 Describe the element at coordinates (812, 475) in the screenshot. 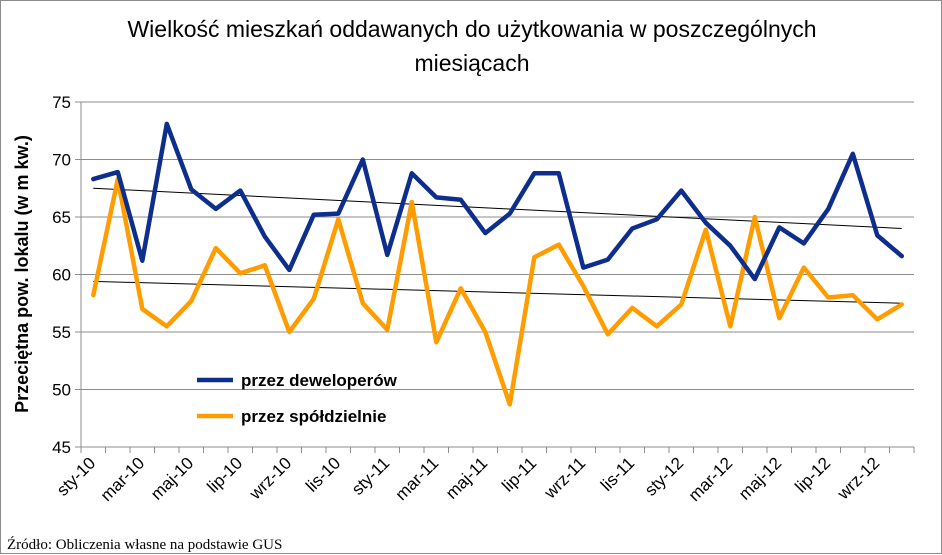

I see `x-tick-label: lip-12` at that location.